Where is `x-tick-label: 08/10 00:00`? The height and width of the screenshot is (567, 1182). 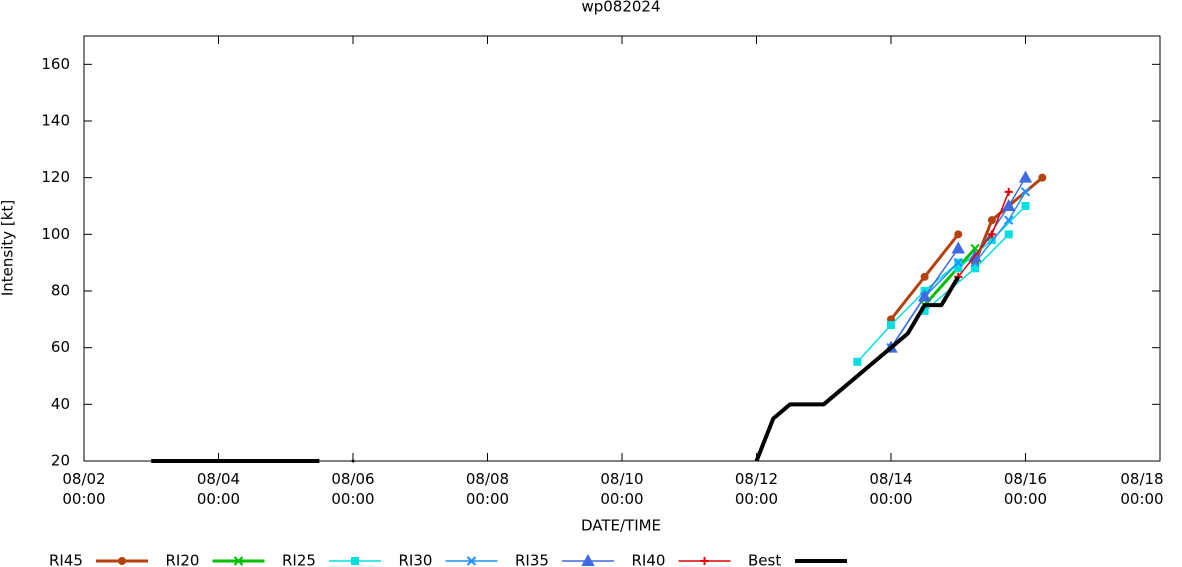
x-tick-label: 08/10 00:00 is located at coordinates (622, 489).